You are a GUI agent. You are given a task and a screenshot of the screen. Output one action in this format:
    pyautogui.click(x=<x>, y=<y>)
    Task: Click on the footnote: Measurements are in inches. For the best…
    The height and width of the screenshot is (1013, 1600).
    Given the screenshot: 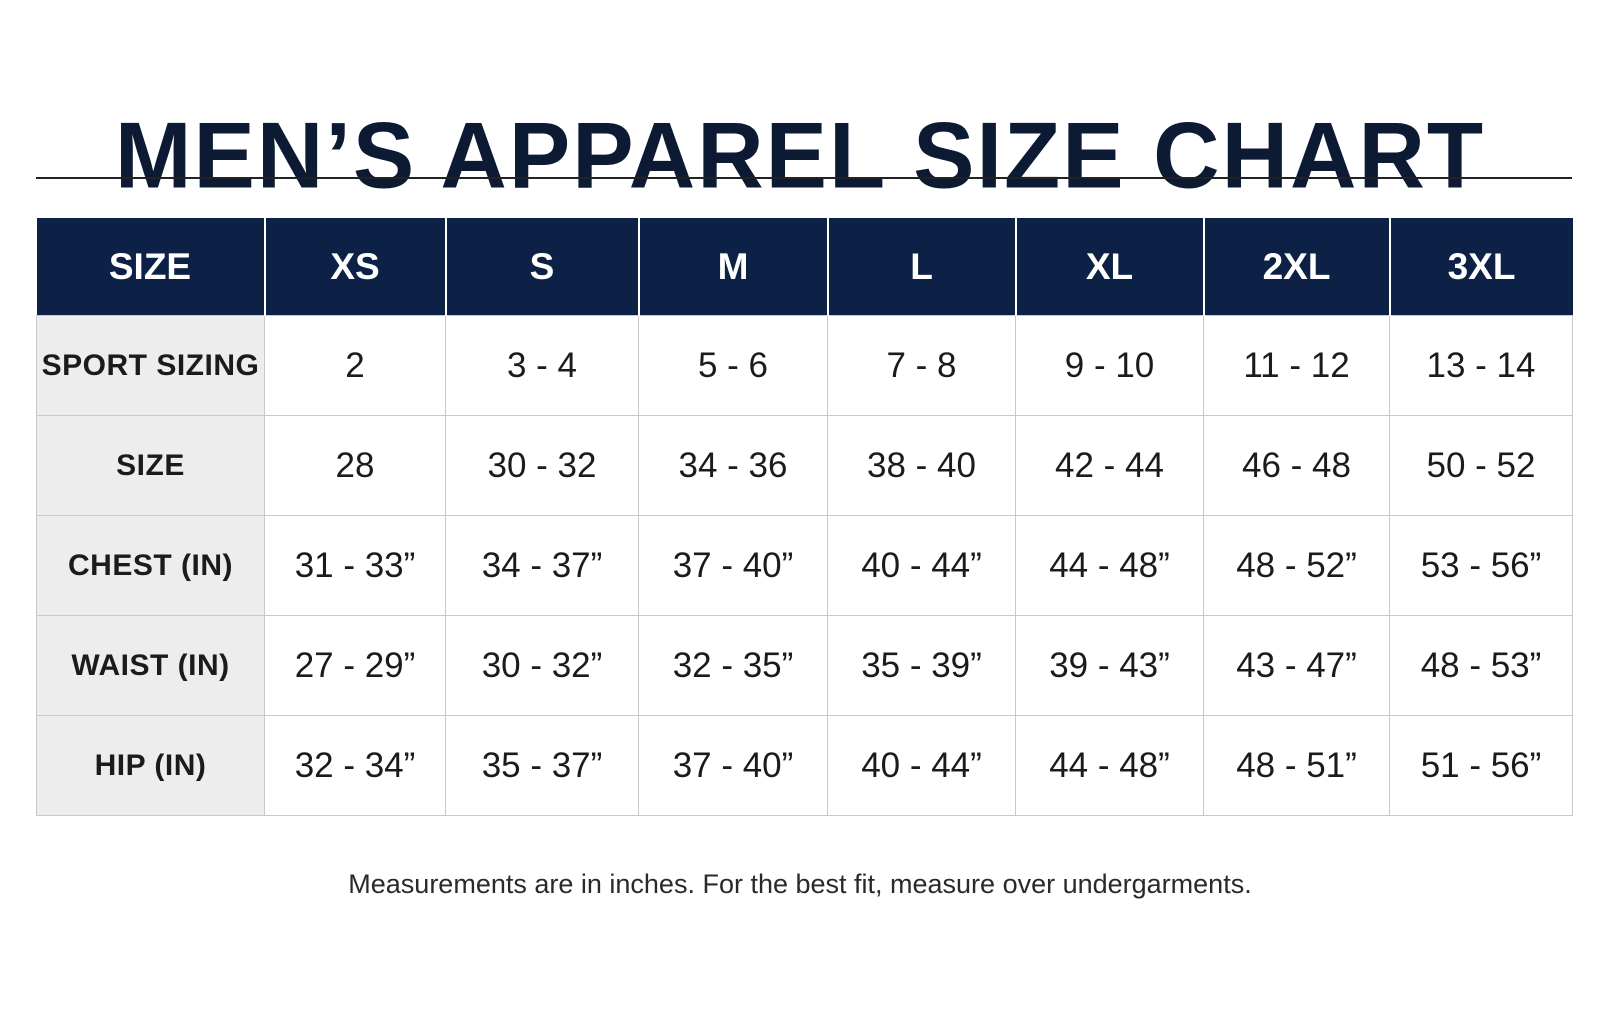 What is the action you would take?
    pyautogui.click(x=800, y=884)
    